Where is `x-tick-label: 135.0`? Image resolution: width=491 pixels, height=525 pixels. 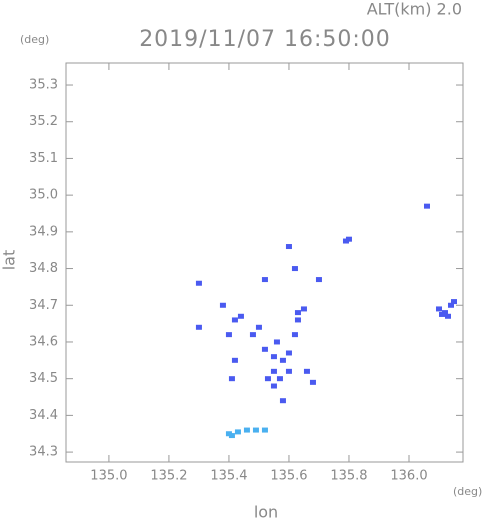
x-tick-label: 135.0 is located at coordinates (108, 476).